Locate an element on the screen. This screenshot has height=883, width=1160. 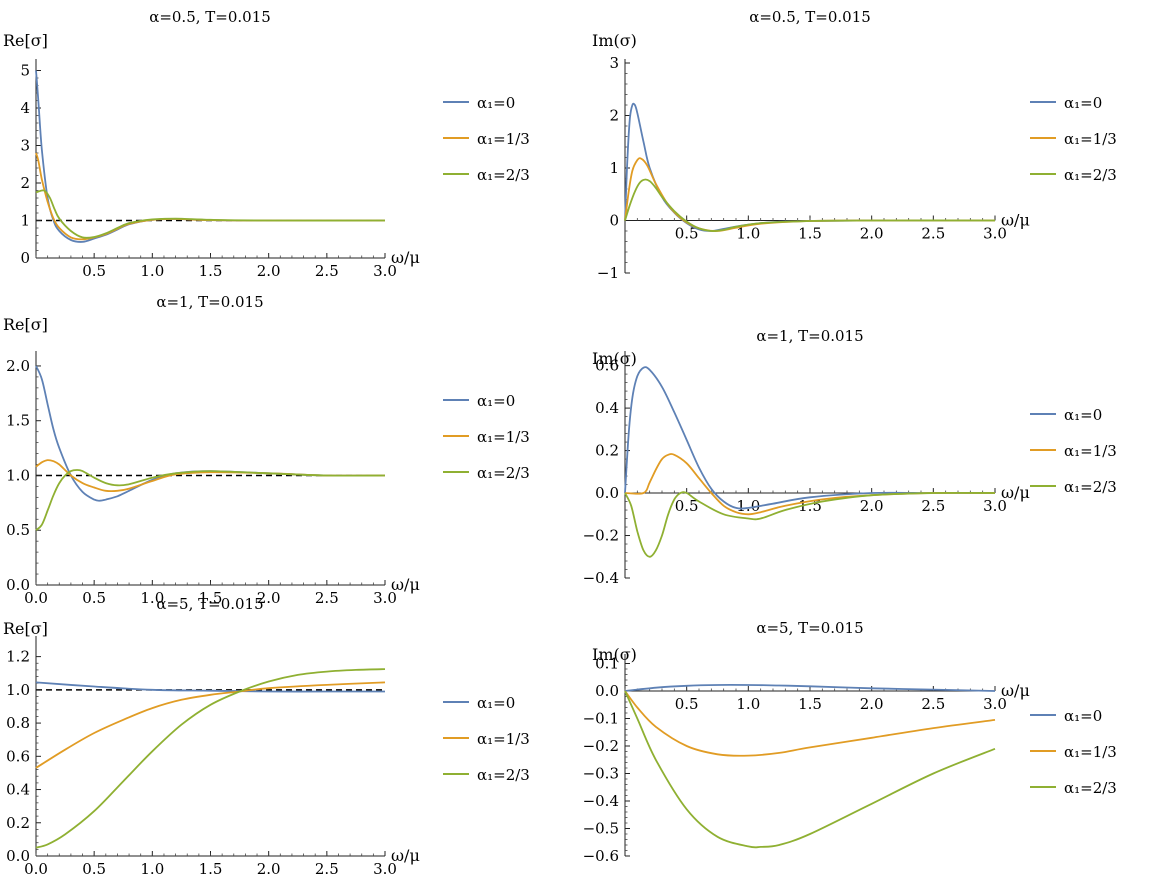
y-tick-label: −0.4 is located at coordinates (601, 578).